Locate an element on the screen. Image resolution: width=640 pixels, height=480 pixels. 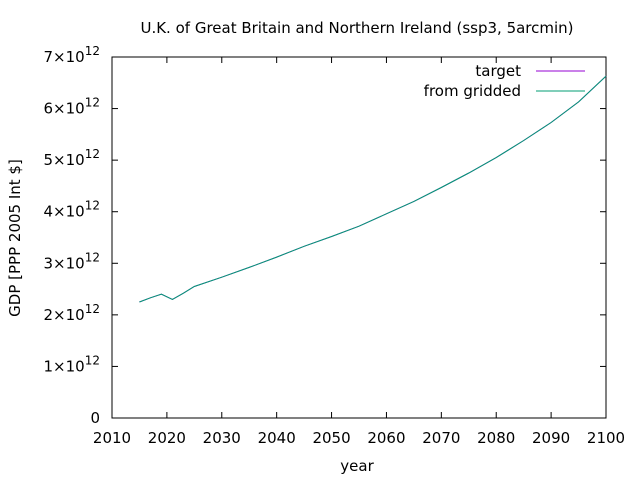
x-tick-label: 2090 is located at coordinates (551, 438).